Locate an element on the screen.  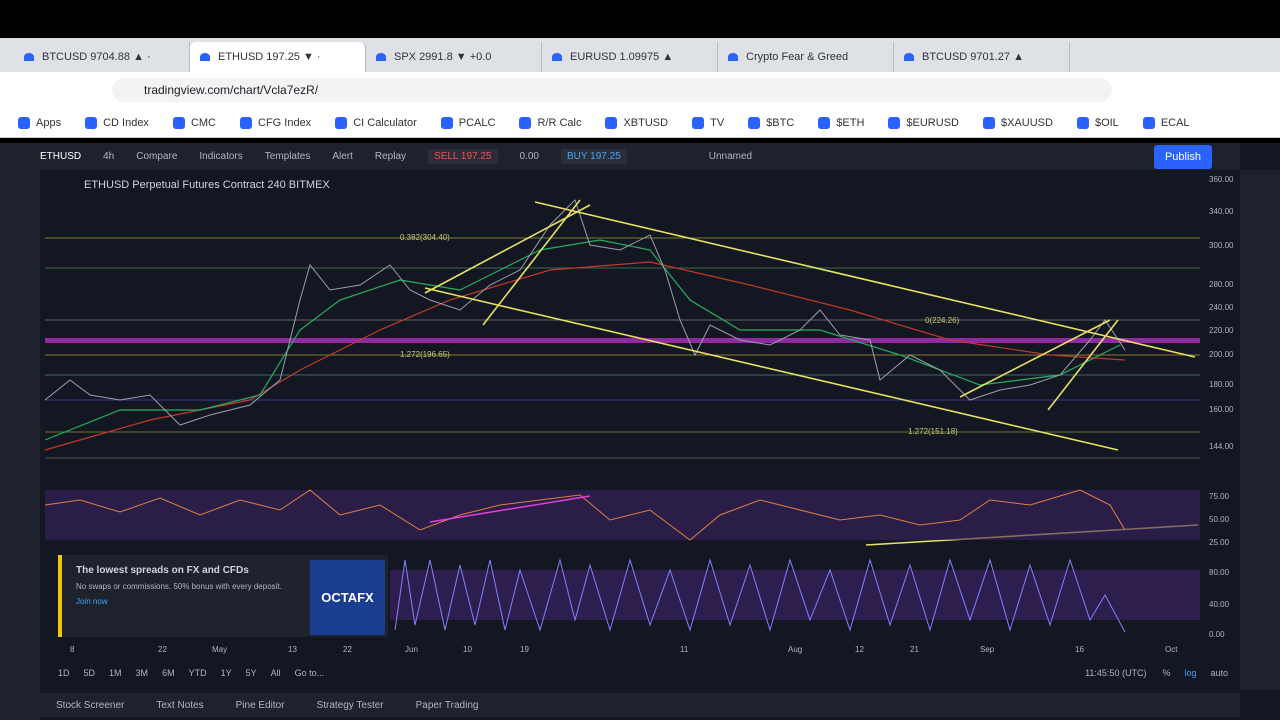
bookmark: $EURUSD is located at coordinates (923, 123).